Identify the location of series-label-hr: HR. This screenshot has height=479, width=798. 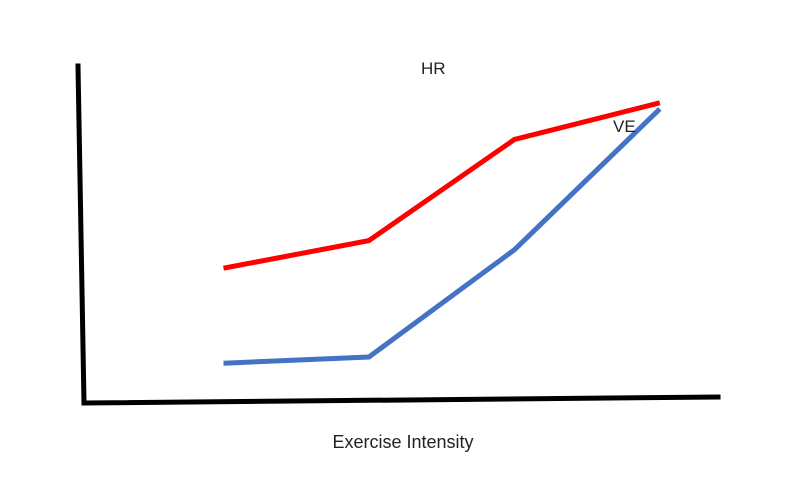
(433, 68).